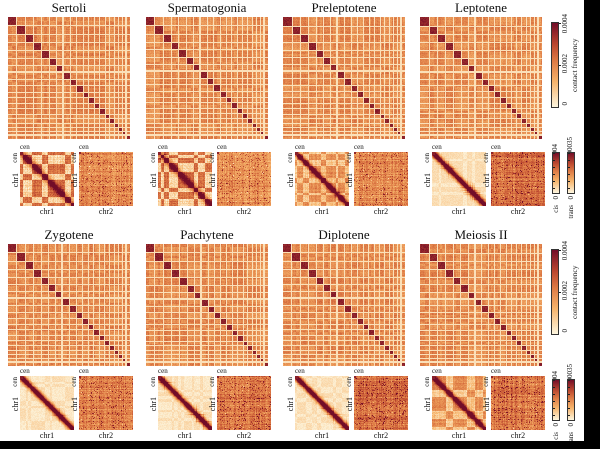  What do you see at coordinates (565, 104) in the screenshot?
I see `colorbar-tick-zero: 0` at bounding box center [565, 104].